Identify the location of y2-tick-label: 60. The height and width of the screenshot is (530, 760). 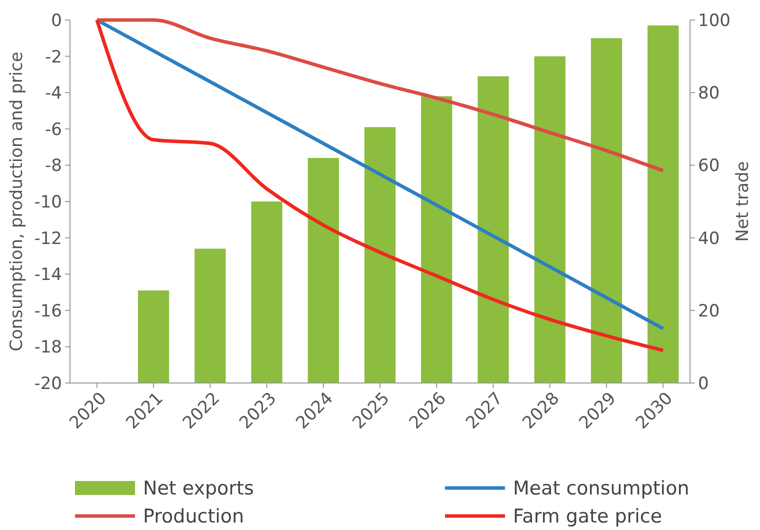
(709, 166).